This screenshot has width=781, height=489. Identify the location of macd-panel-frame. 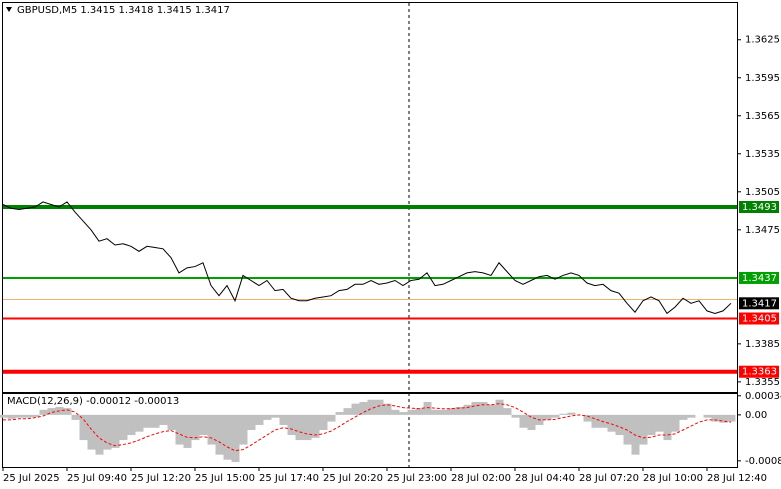
(370, 430).